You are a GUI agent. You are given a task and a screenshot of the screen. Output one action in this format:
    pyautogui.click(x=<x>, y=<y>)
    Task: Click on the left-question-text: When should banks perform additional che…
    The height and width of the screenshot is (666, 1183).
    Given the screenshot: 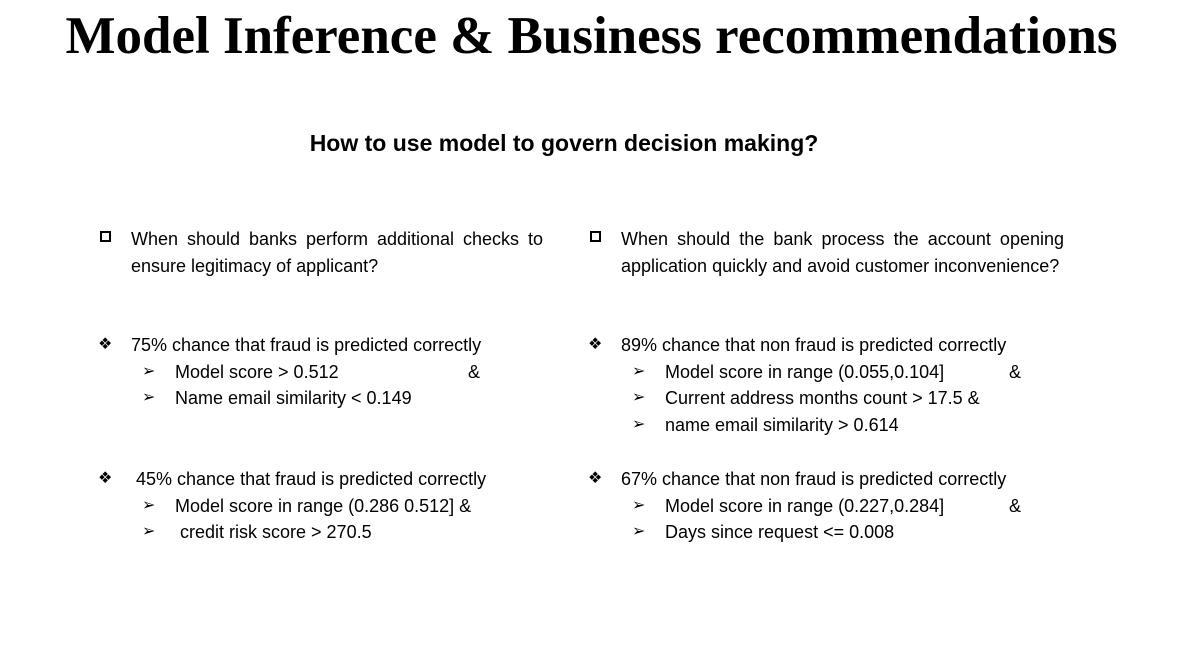 What is the action you would take?
    pyautogui.click(x=337, y=252)
    